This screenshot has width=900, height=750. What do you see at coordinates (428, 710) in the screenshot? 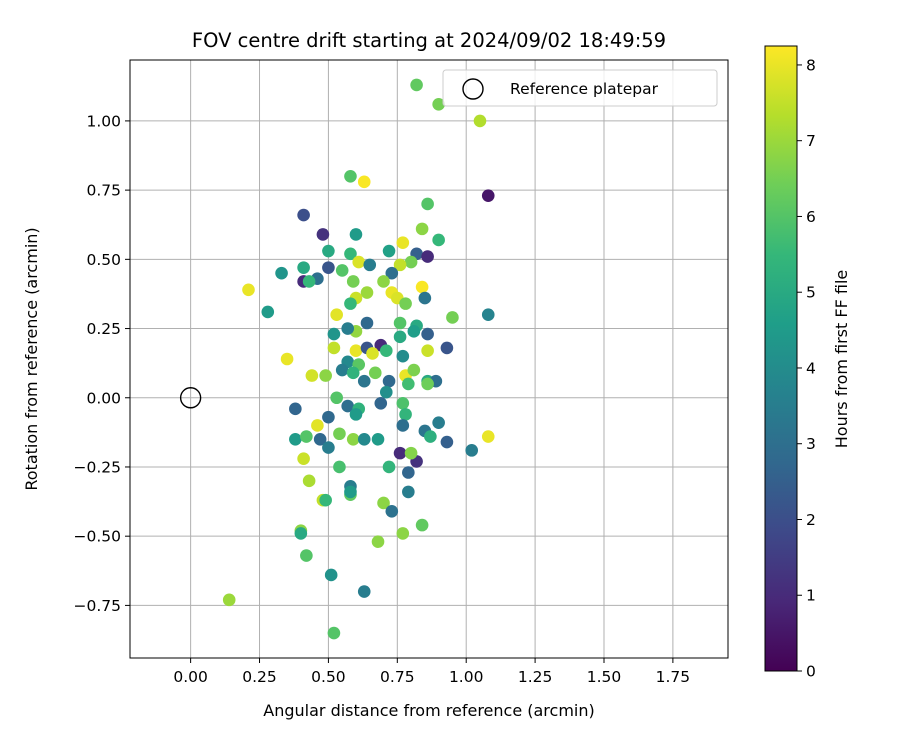
I see `x-axis-label: Angular distance from reference (arcmin)` at bounding box center [428, 710].